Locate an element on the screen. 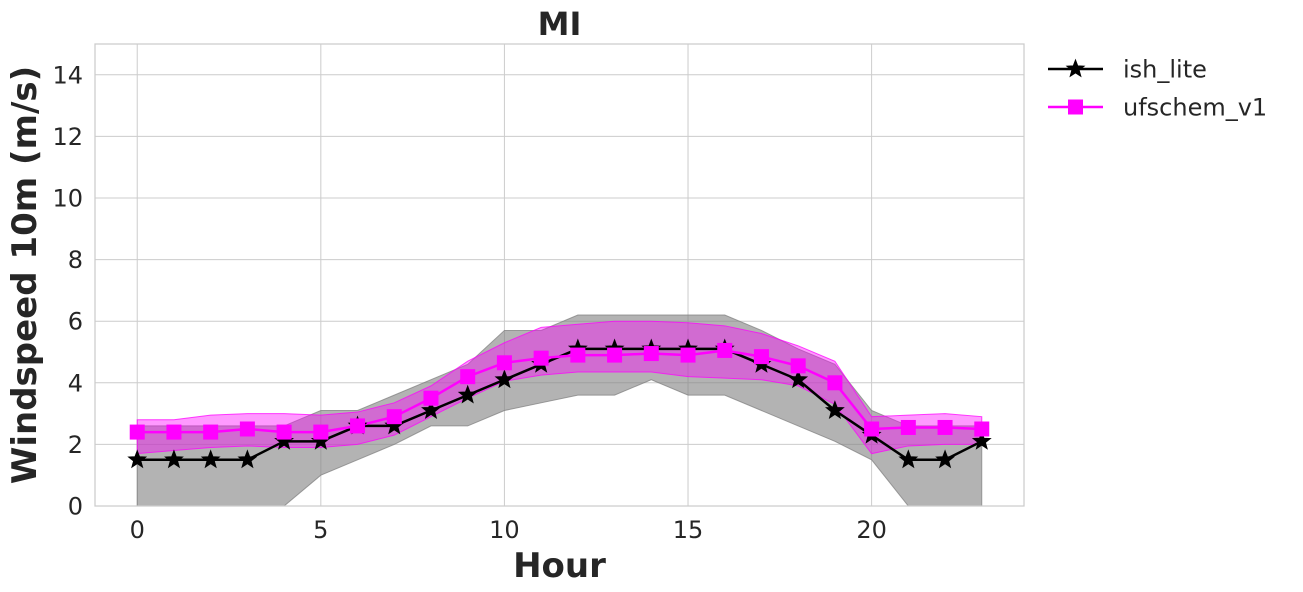 The width and height of the screenshot is (1303, 592). y-tick-label: 8 is located at coordinates (75, 260).